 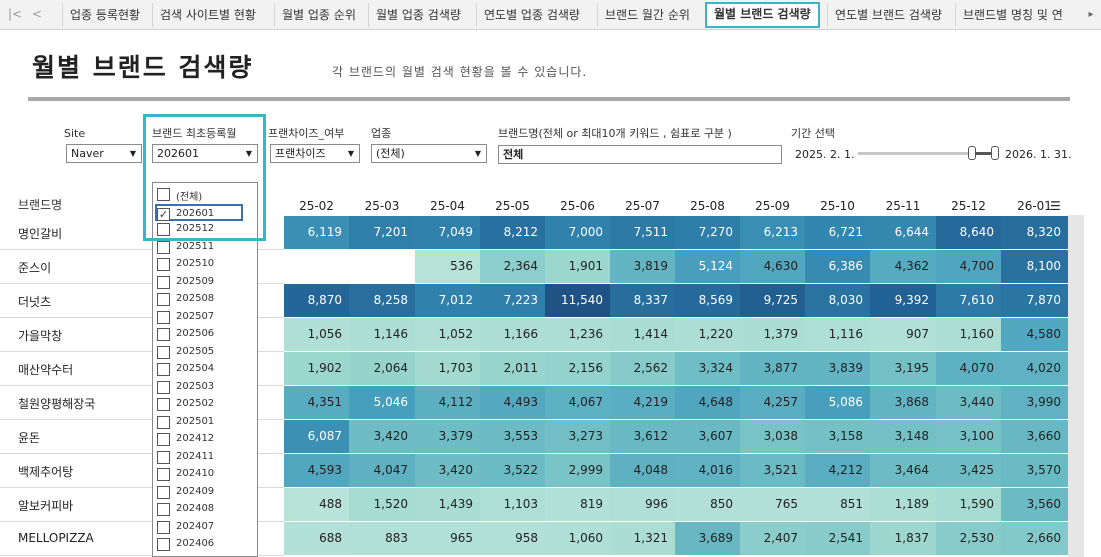 What do you see at coordinates (512, 232) in the screenshot?
I see `heatmap-cell: 8,212` at bounding box center [512, 232].